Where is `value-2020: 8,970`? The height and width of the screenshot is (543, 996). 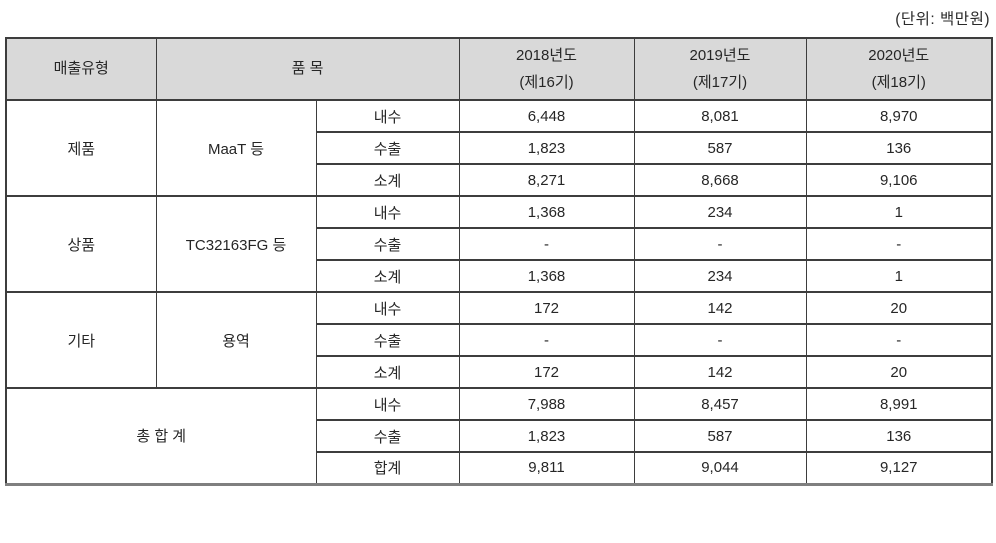
value-2020: 8,970 is located at coordinates (899, 116).